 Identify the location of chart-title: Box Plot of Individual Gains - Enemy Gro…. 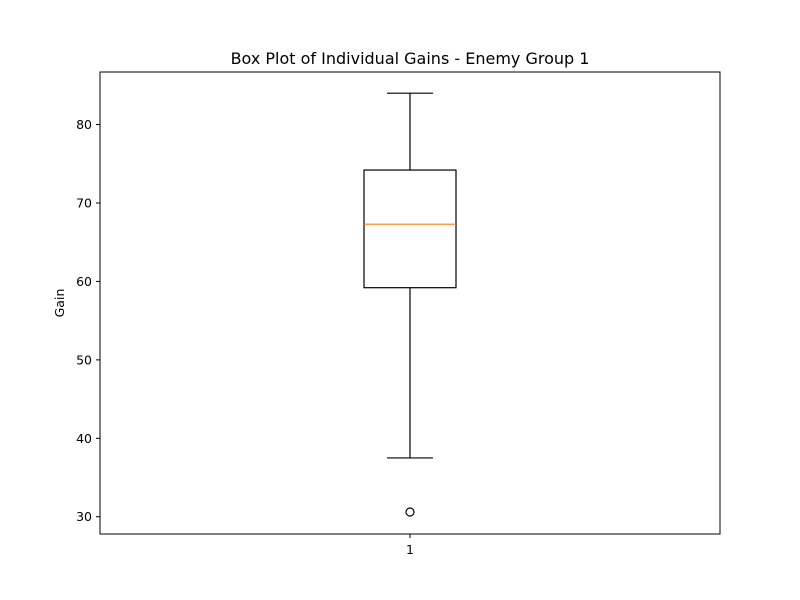
(410, 58).